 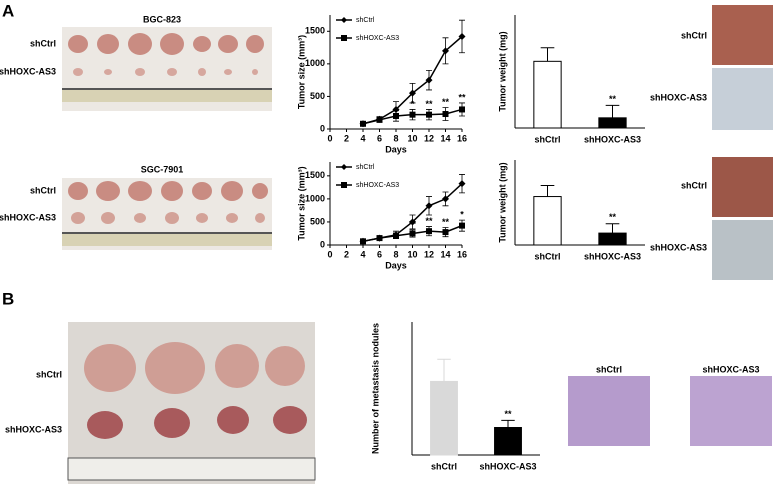 I want to click on x-tick-label: 4, so click(x=362, y=138).